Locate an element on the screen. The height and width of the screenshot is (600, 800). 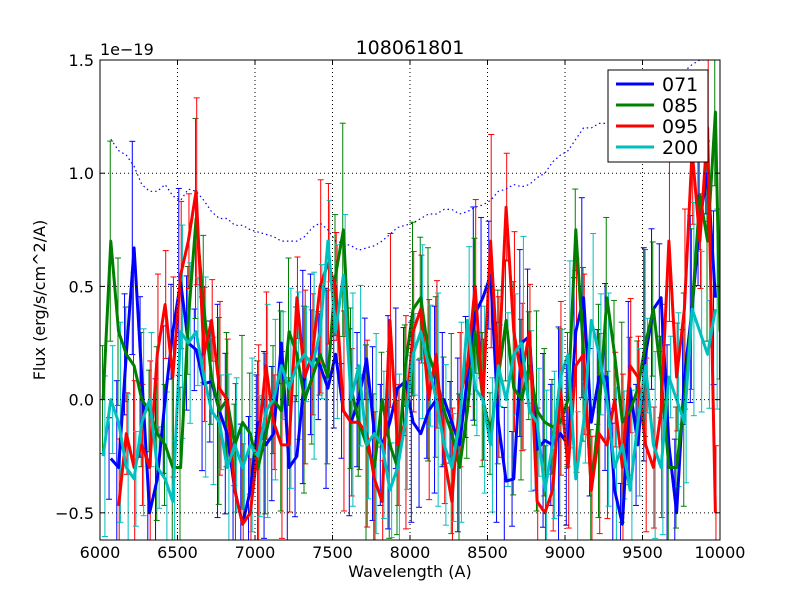
x-axis-label: Wavelength (A) is located at coordinates (409, 571).